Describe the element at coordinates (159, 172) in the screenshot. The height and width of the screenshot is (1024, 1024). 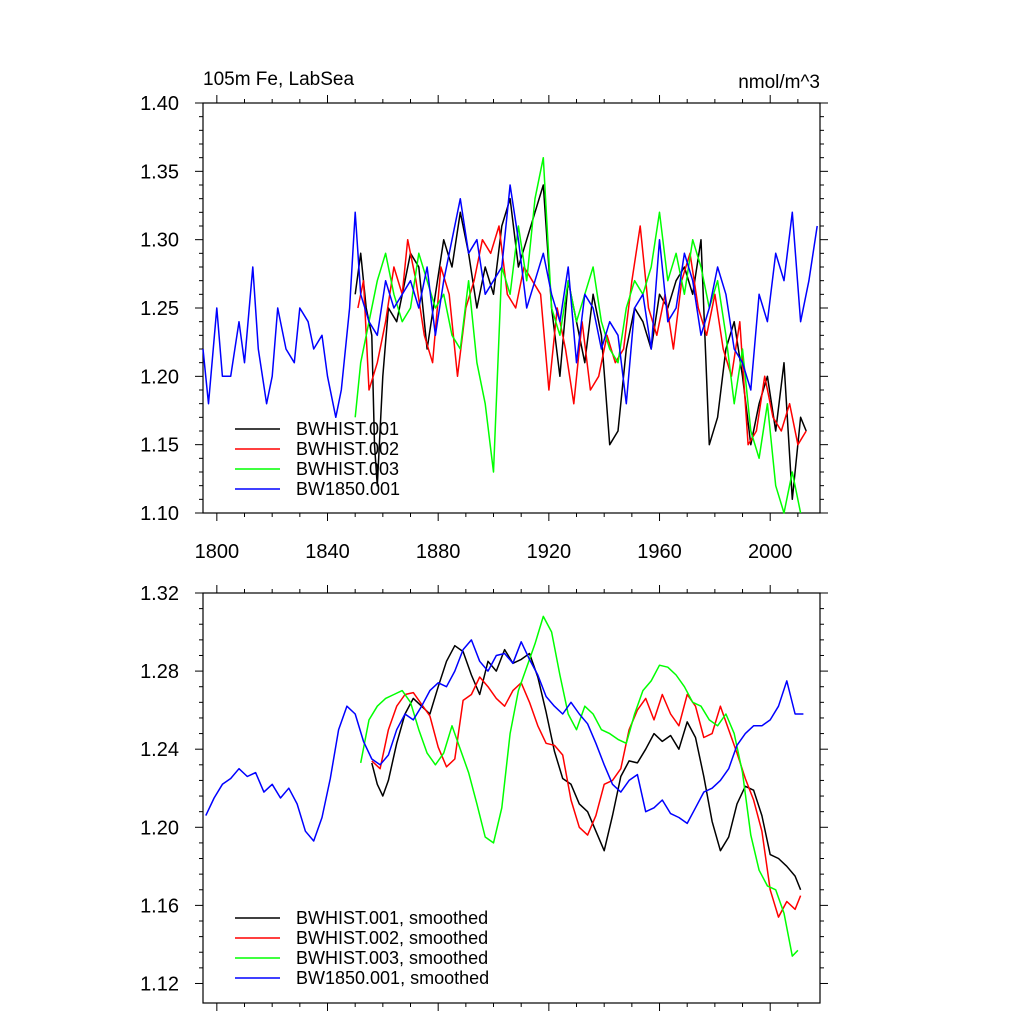
I see `y-tick-label: 1.35` at that location.